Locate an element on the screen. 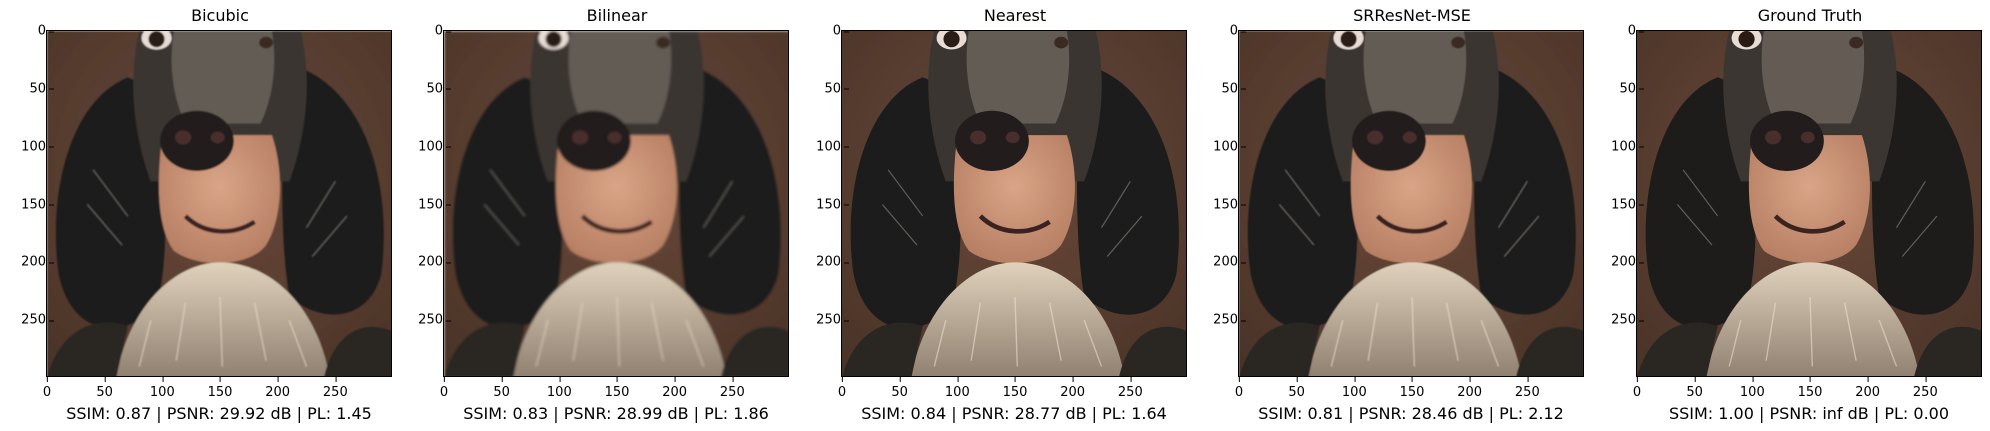 The height and width of the screenshot is (431, 1990). metrics-caption: SSIM: 0.84 | PSNR: 28.77 dB | PL: 1.64 is located at coordinates (1014, 413).